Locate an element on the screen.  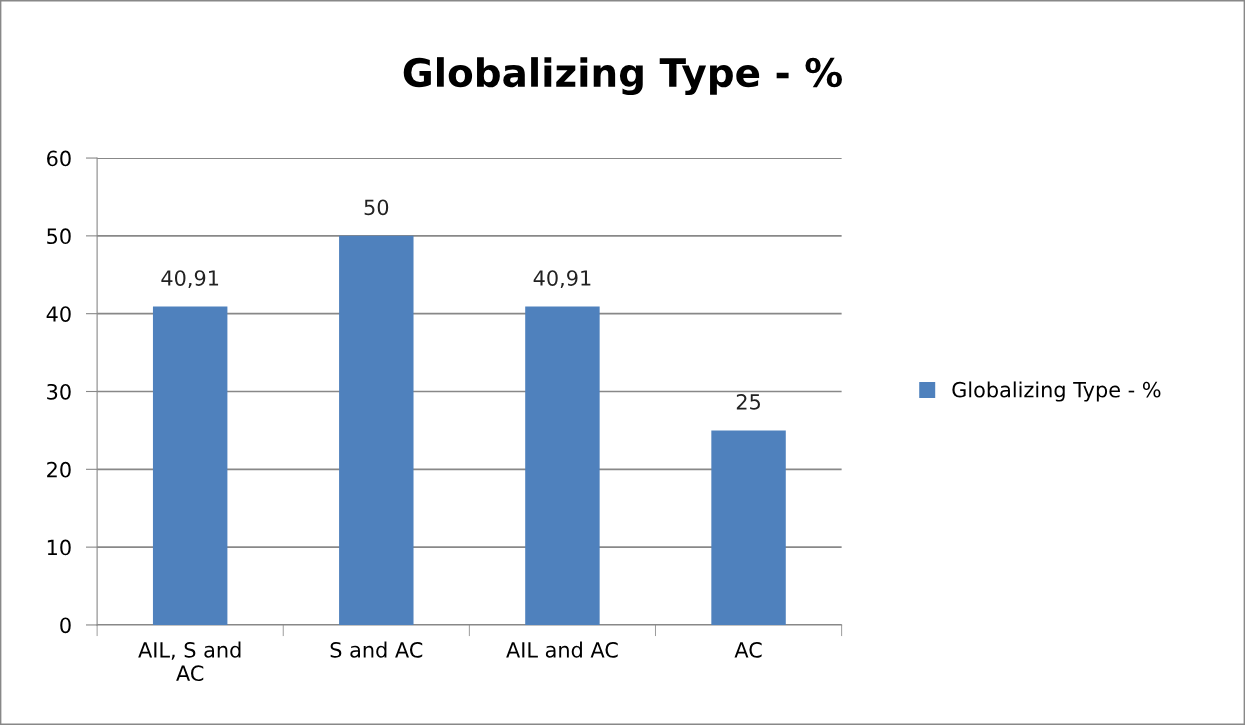
y-tick-label: 50 is located at coordinates (59, 236).